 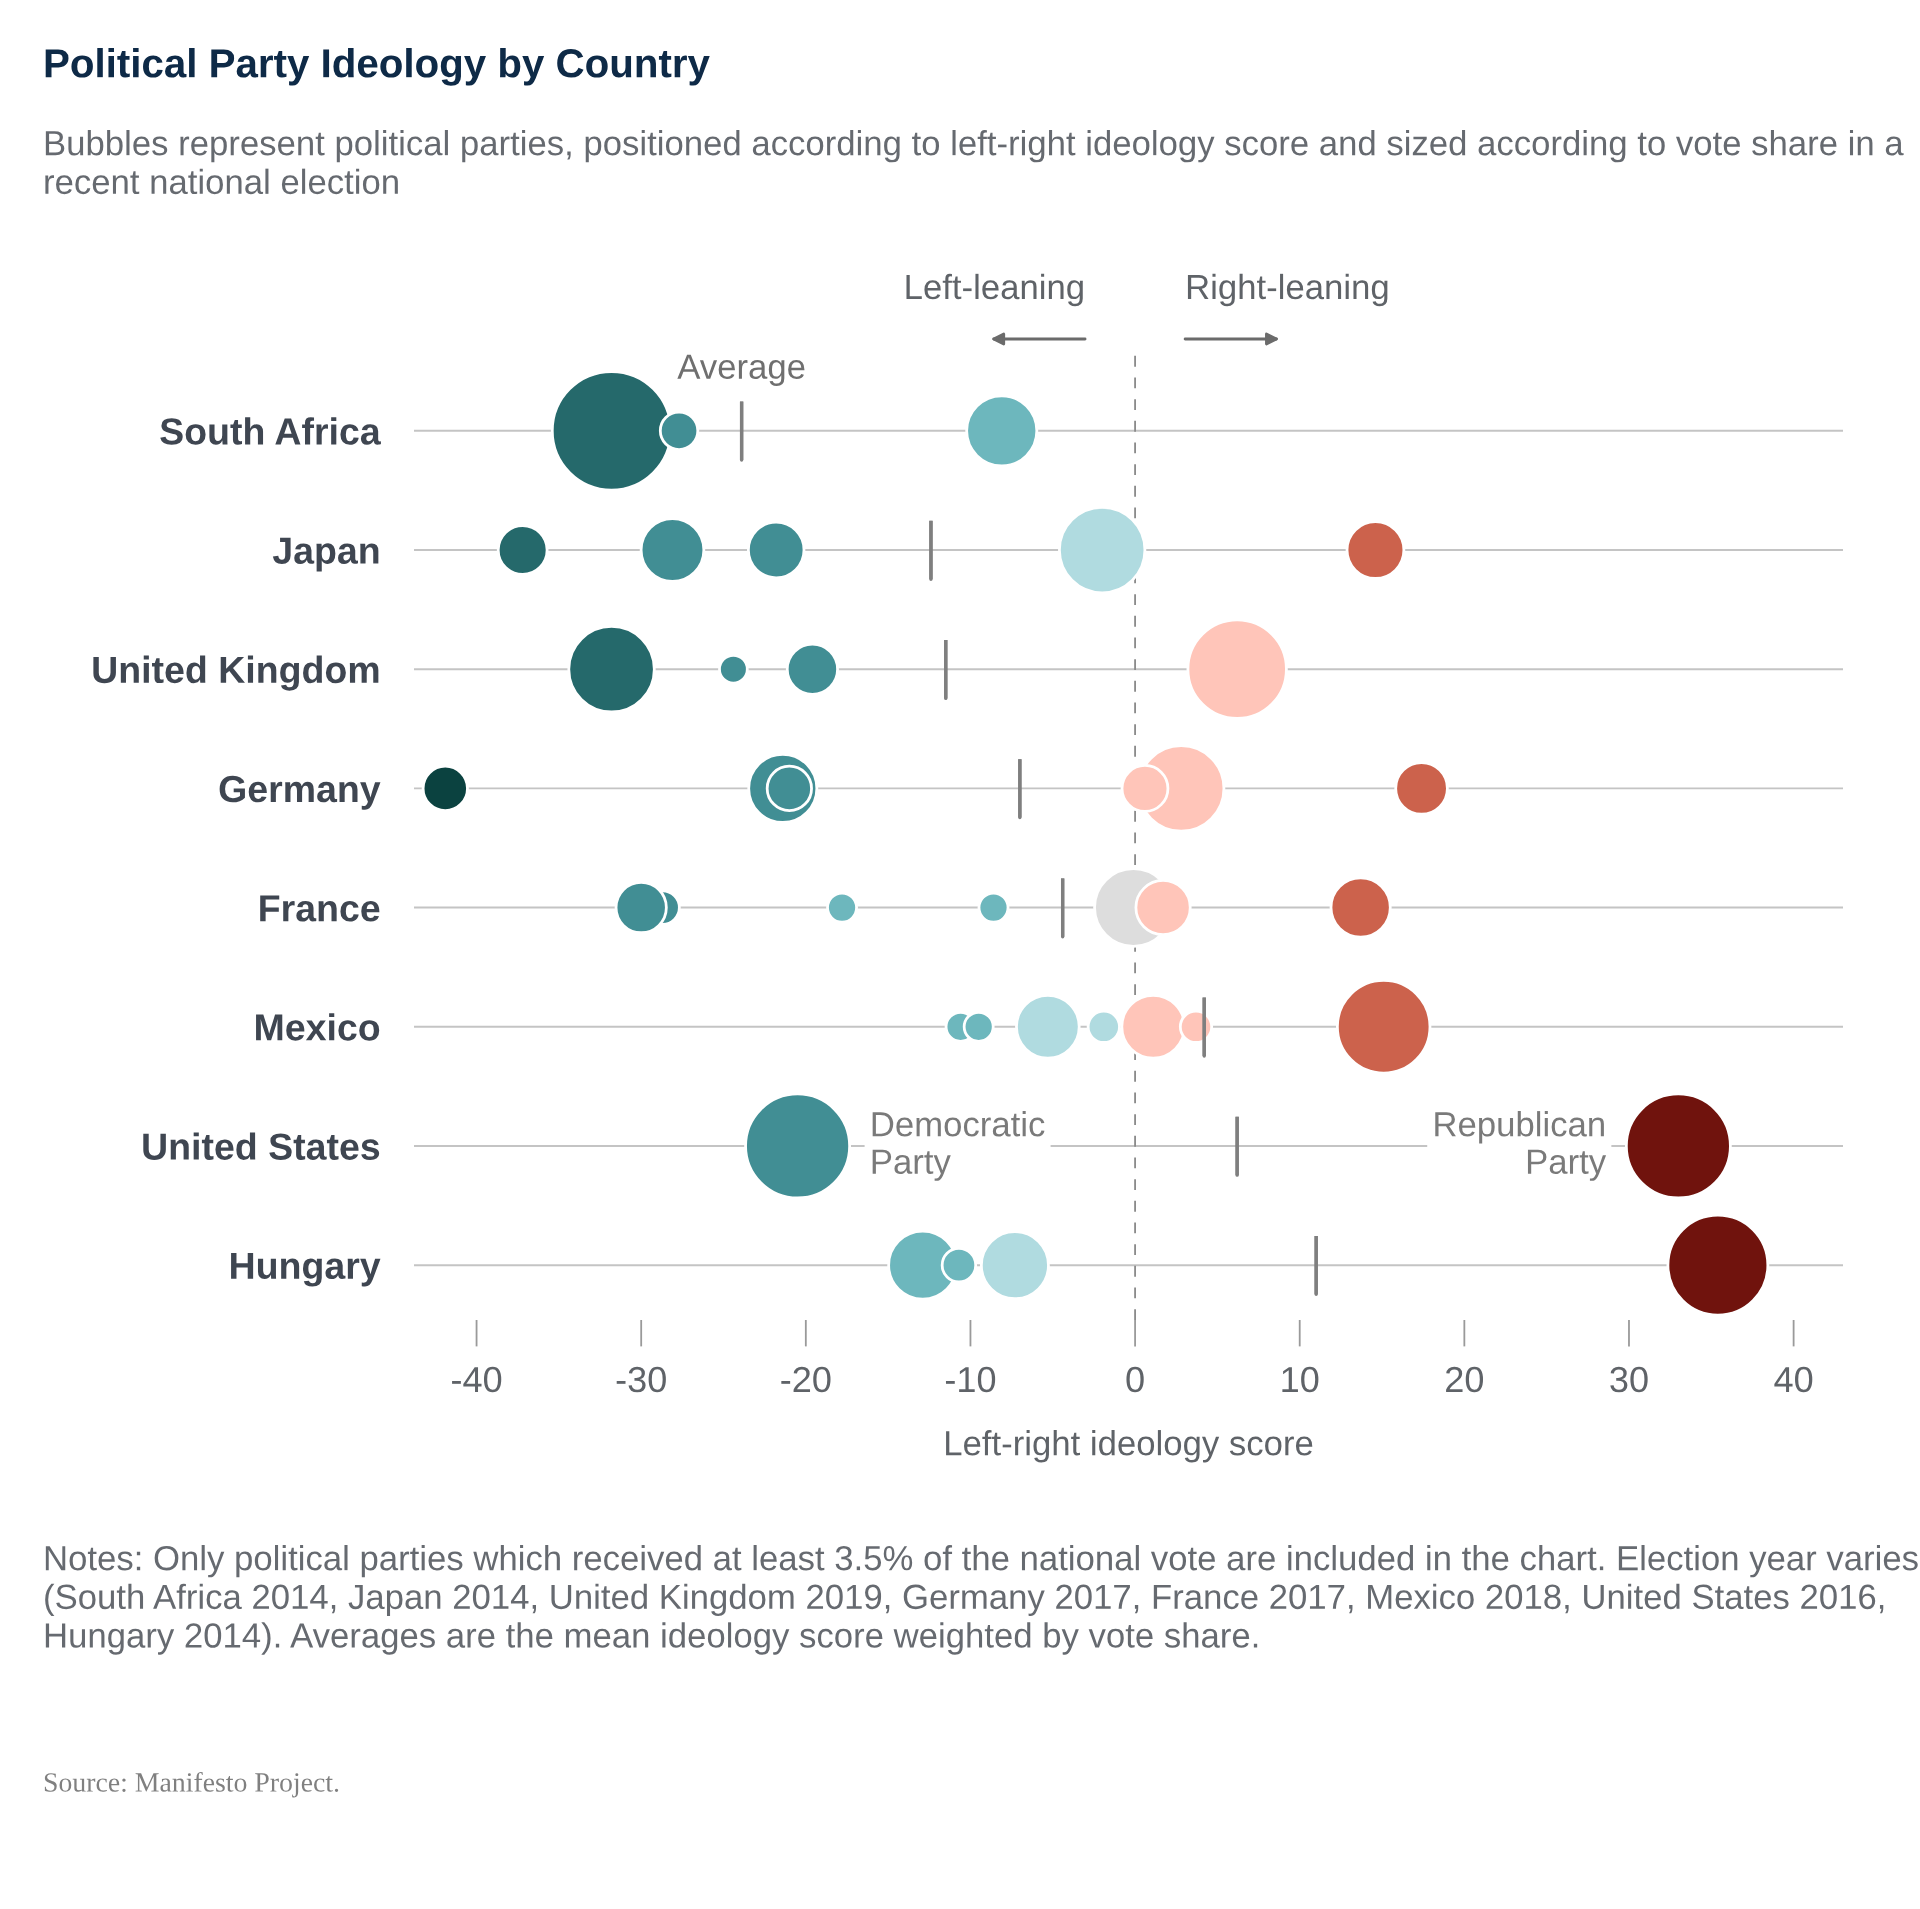 What do you see at coordinates (236, 673) in the screenshot?
I see `y-tick-label: United Kingdom` at bounding box center [236, 673].